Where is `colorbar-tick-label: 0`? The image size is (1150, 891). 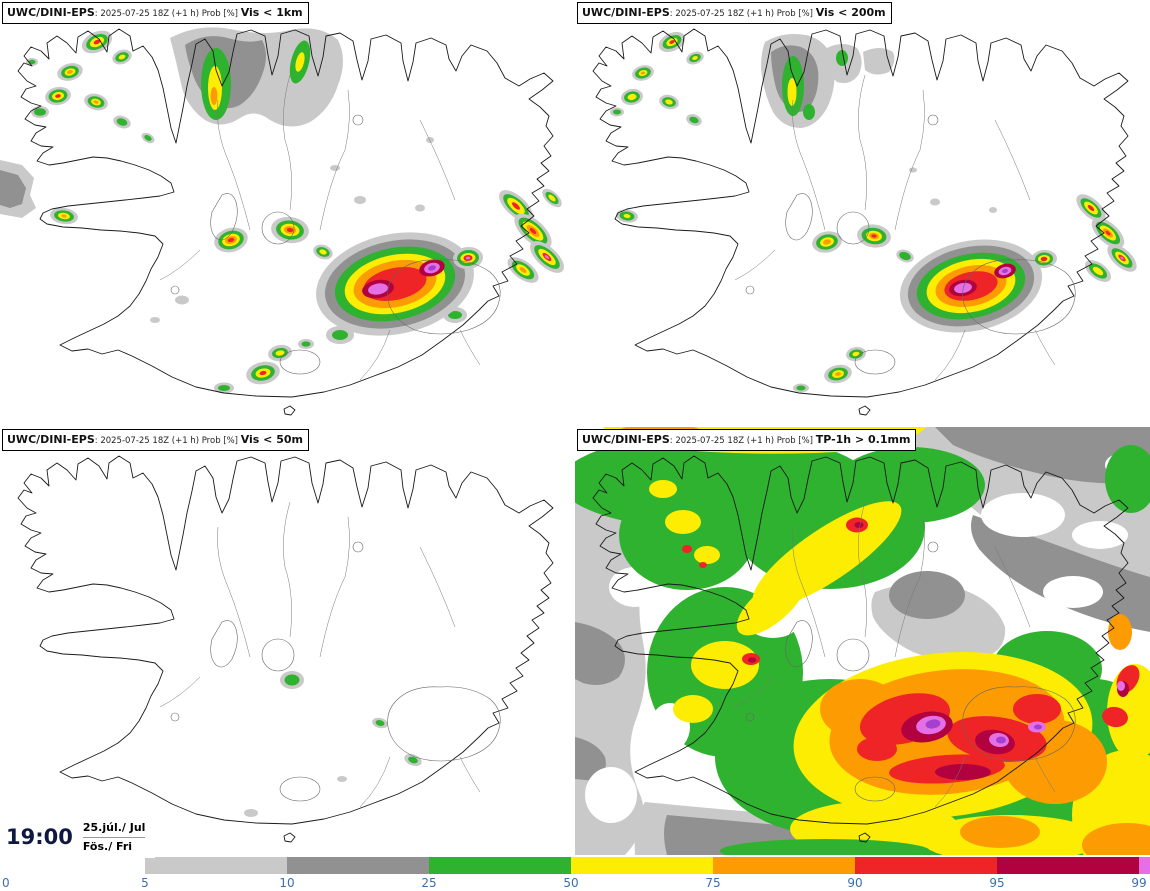 colorbar-tick-label: 0 is located at coordinates (6, 883).